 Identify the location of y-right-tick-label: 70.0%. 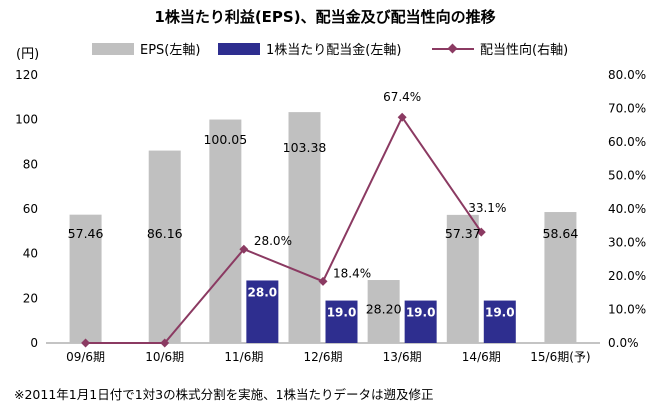
(627, 109).